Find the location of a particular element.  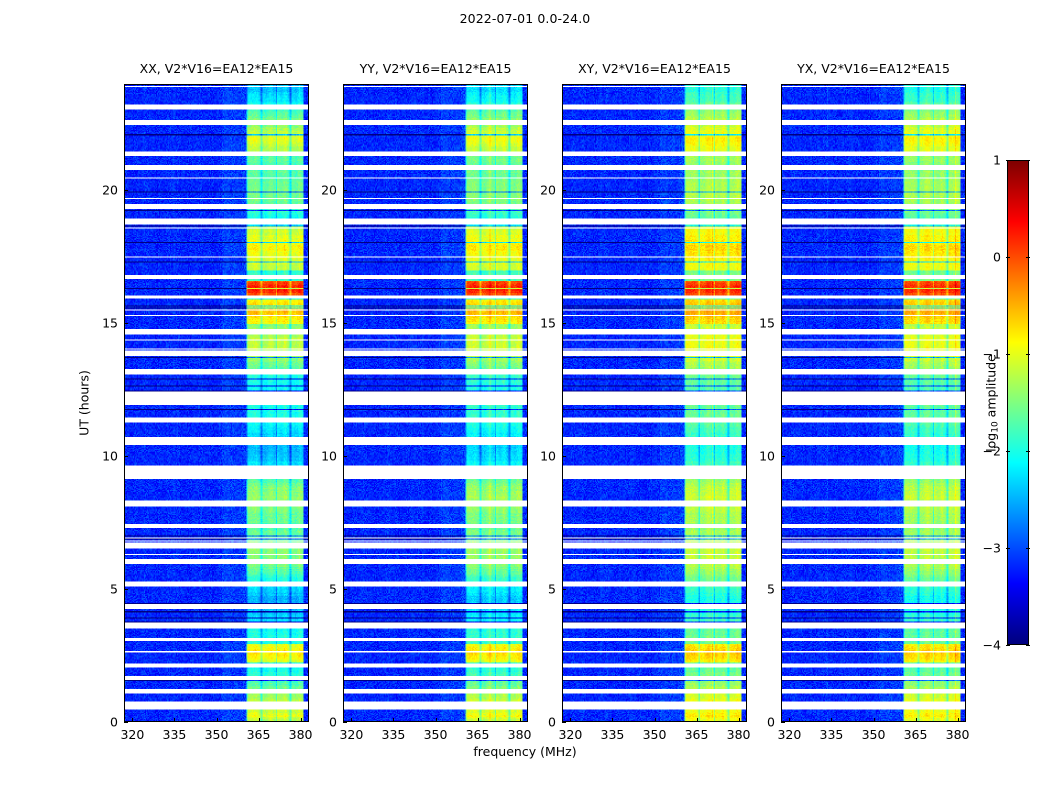

colorbar-tick-label: −3 is located at coordinates (991, 548).